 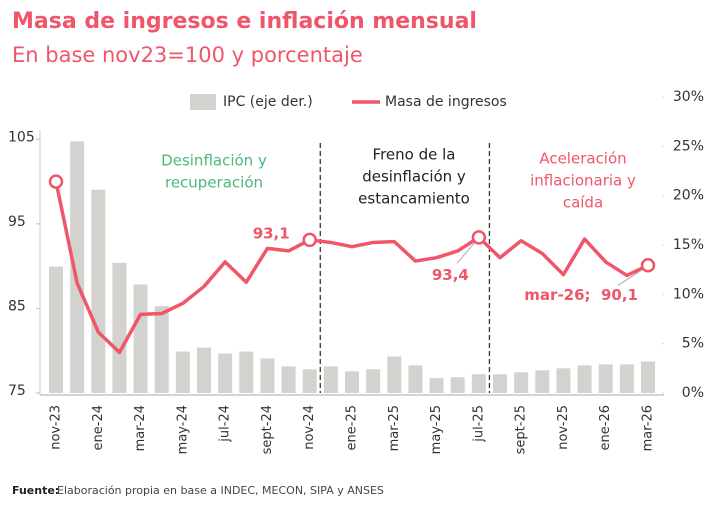 I want to click on x-tick-label: jul-24, so click(x=225, y=424).